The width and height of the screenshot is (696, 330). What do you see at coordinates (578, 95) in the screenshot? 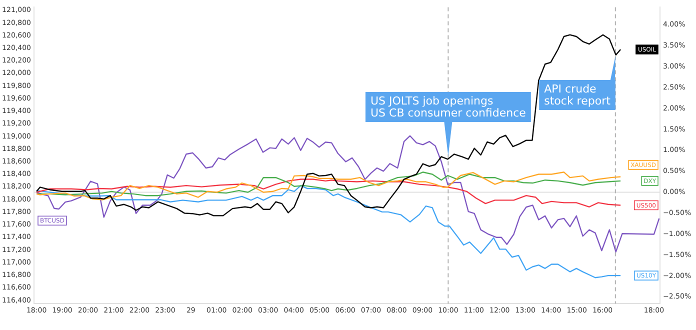
I see `ref-line-label: API crude stock report` at bounding box center [578, 95].